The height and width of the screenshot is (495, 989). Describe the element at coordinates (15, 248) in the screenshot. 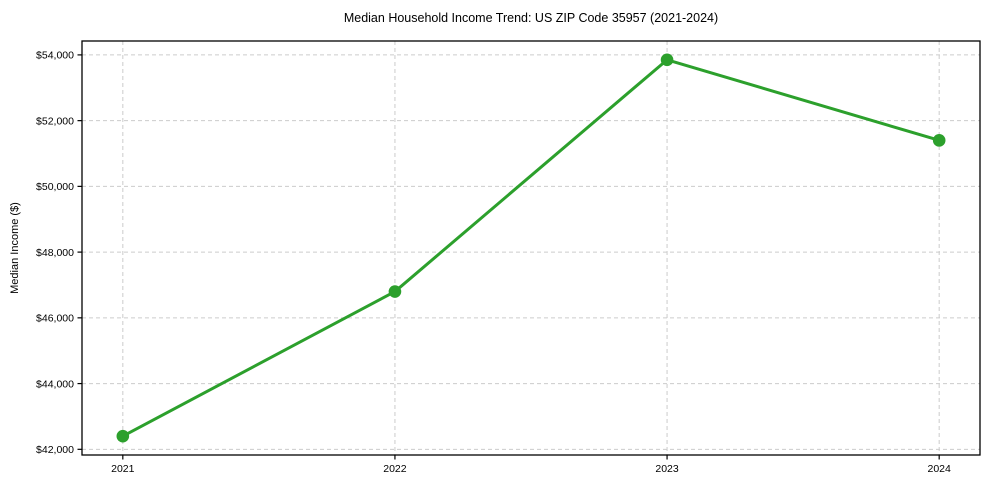

I see `y-axis-title: Median Income ($)` at that location.